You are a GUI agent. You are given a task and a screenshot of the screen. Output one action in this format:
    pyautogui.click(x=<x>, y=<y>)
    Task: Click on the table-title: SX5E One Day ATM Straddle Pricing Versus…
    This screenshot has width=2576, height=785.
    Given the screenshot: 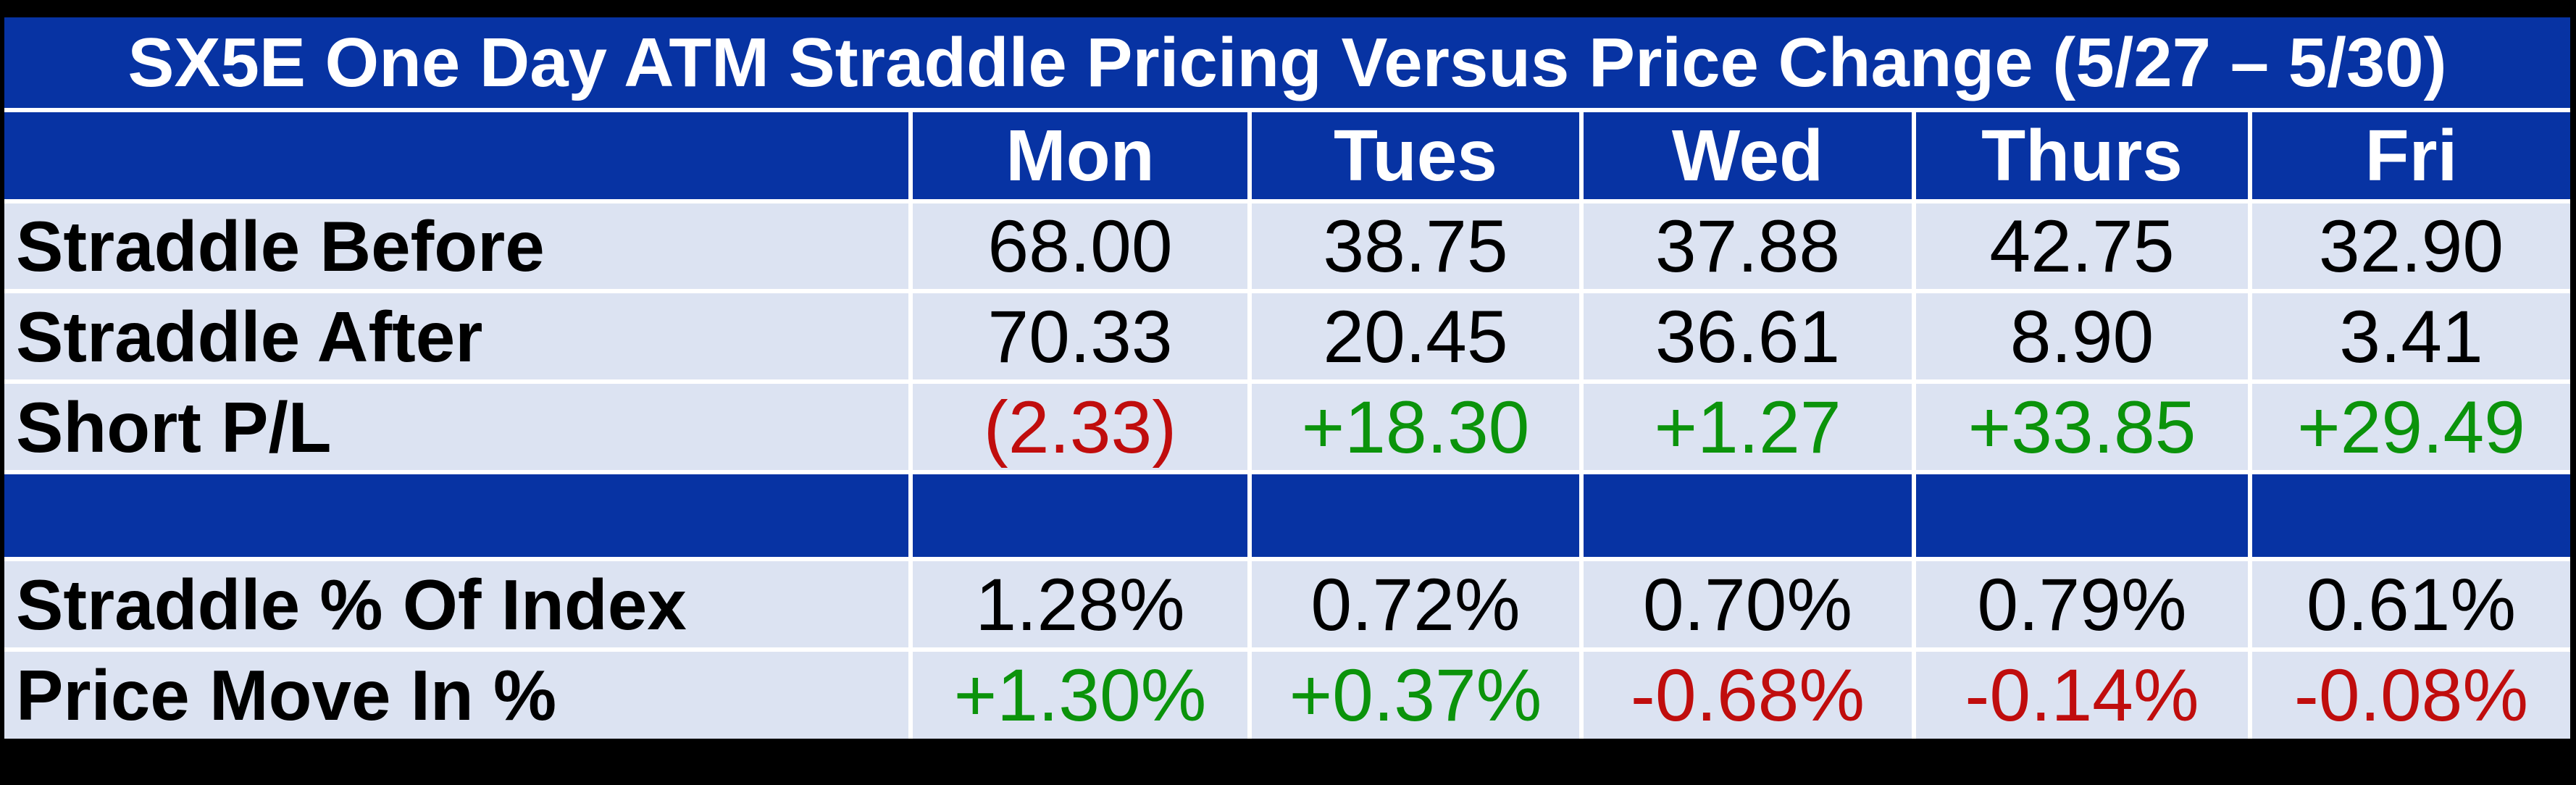 What is the action you would take?
    pyautogui.click(x=1287, y=62)
    